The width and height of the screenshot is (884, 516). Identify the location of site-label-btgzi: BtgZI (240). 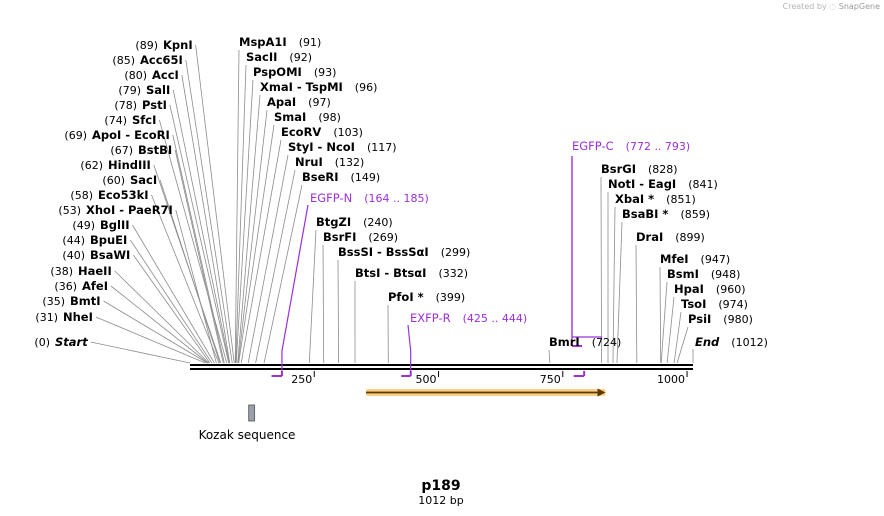
(354, 222).